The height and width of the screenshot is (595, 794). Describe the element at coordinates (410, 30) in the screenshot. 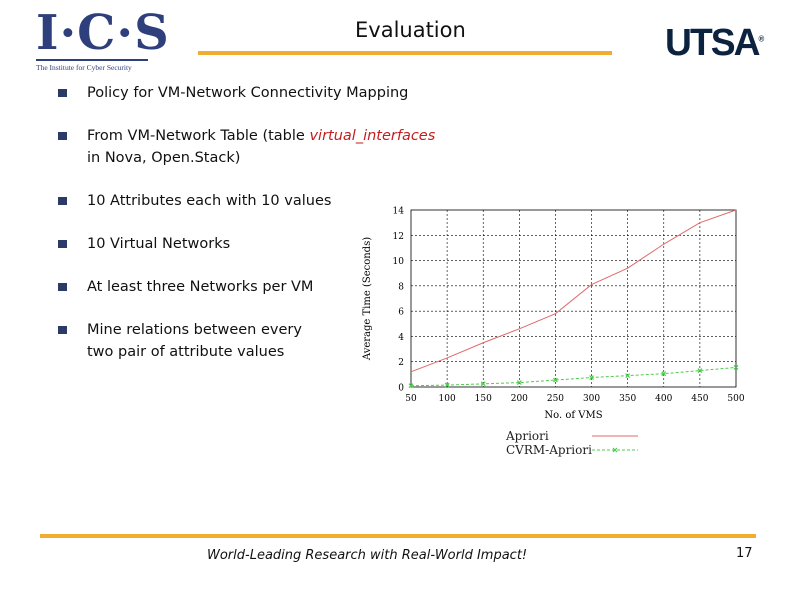

I see `slide-title: Evaluation` at that location.